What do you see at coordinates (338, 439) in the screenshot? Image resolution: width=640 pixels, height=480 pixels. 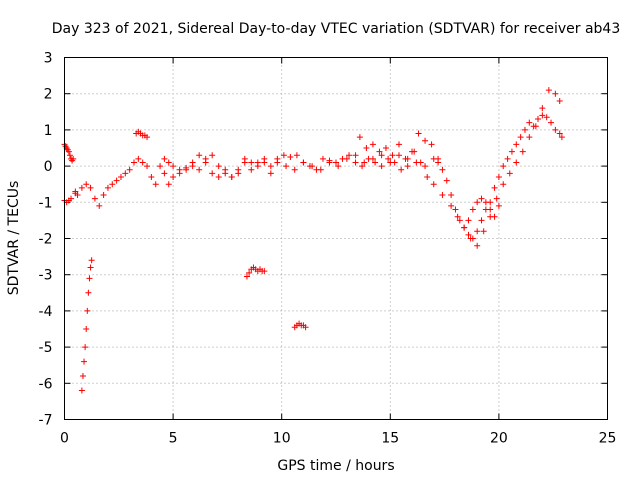 I see `x-tick-labels: 0 5 10 15 20 25` at bounding box center [338, 439].